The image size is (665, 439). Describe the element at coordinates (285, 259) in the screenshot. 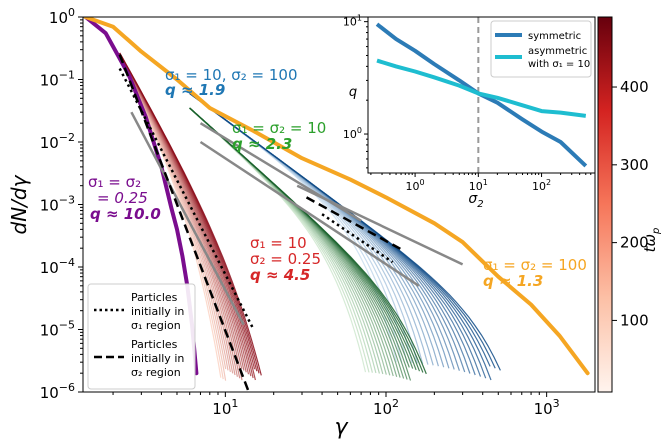

I see `annotation-red-sigma-2: σ₂ = 0.25` at that location.